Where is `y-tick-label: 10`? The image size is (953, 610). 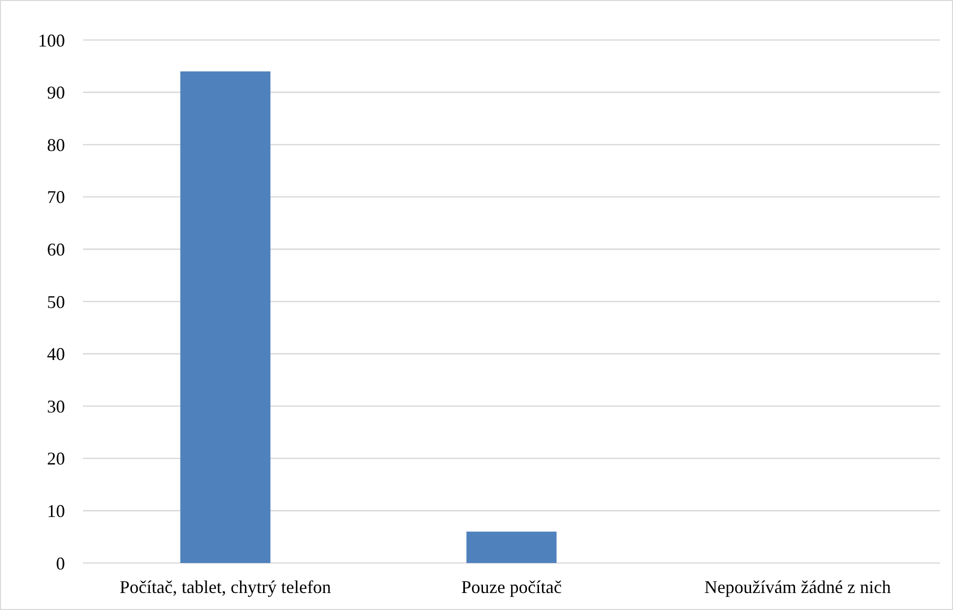
y-tick-label: 10 is located at coordinates (56, 511).